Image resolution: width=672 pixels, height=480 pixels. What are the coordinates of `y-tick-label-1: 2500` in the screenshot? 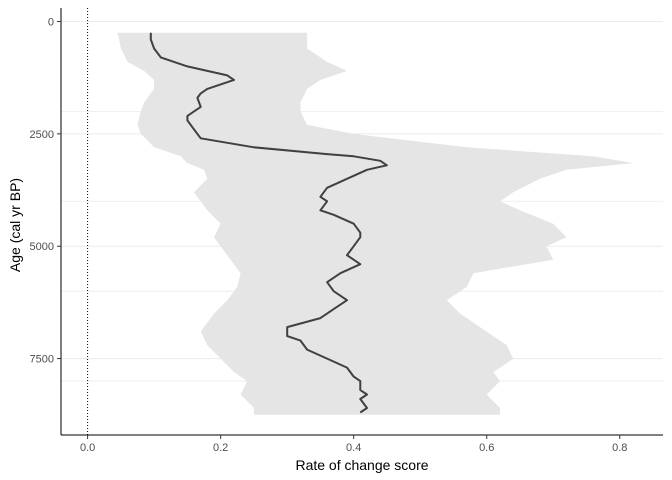 It's located at (42, 135).